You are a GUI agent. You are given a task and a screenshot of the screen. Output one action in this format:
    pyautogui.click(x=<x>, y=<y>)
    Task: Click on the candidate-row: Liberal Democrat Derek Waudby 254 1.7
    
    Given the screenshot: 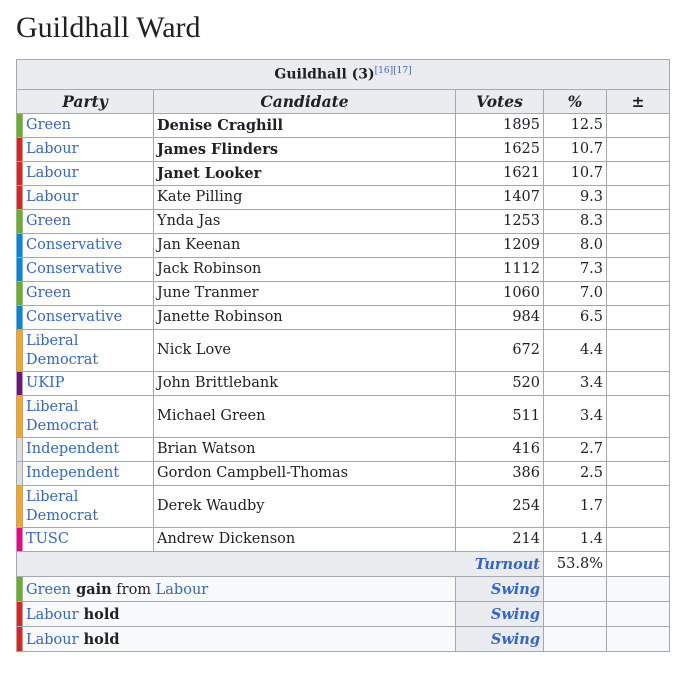 What is the action you would take?
    pyautogui.click(x=343, y=506)
    